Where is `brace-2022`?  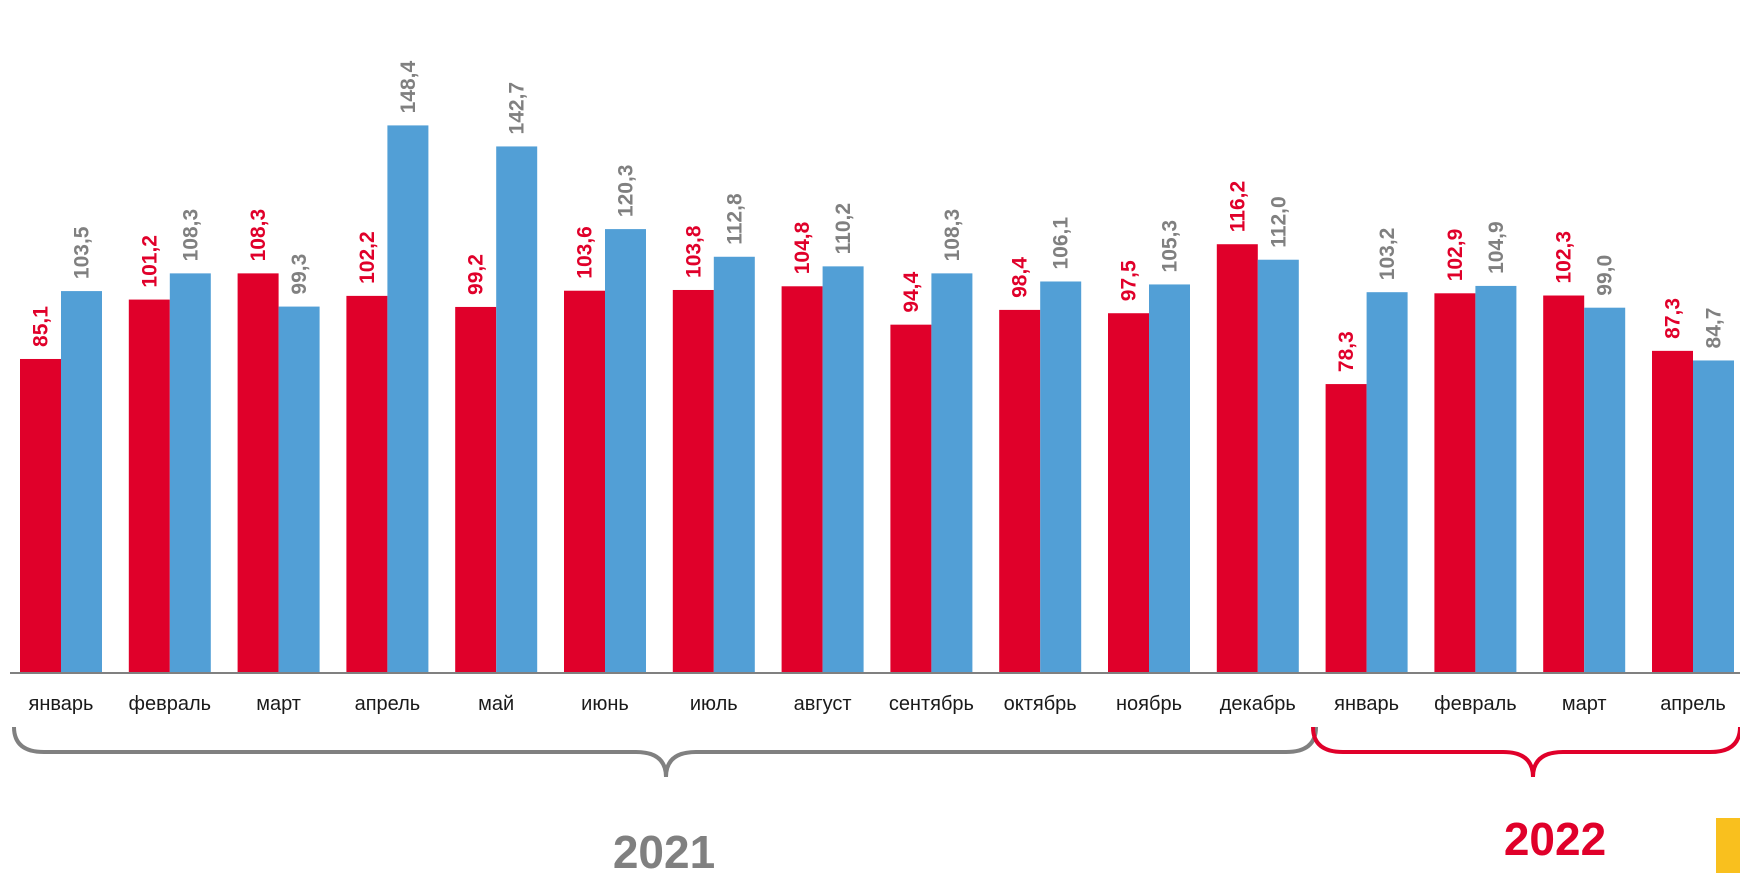 brace-2022 is located at coordinates (1525, 752).